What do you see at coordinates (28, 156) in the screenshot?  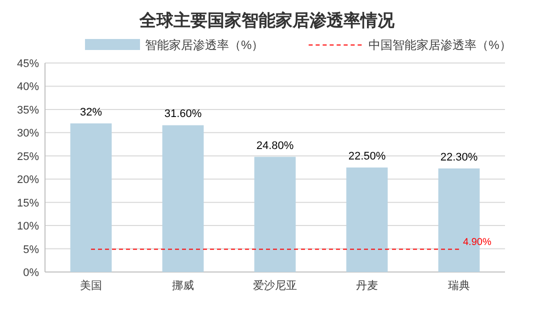 I see `y-tick-label: 25%` at bounding box center [28, 156].